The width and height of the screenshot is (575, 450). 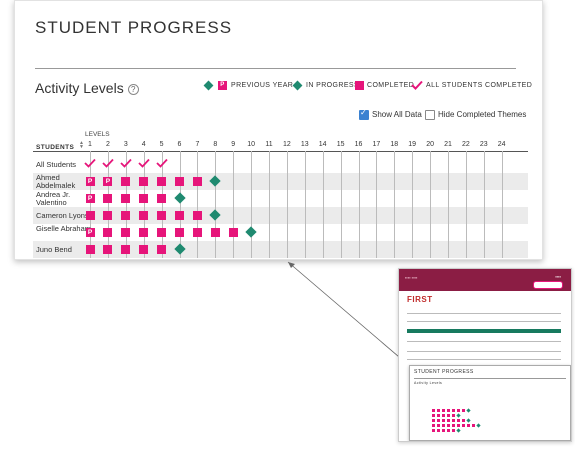 I want to click on level-header: 11, so click(x=269, y=144).